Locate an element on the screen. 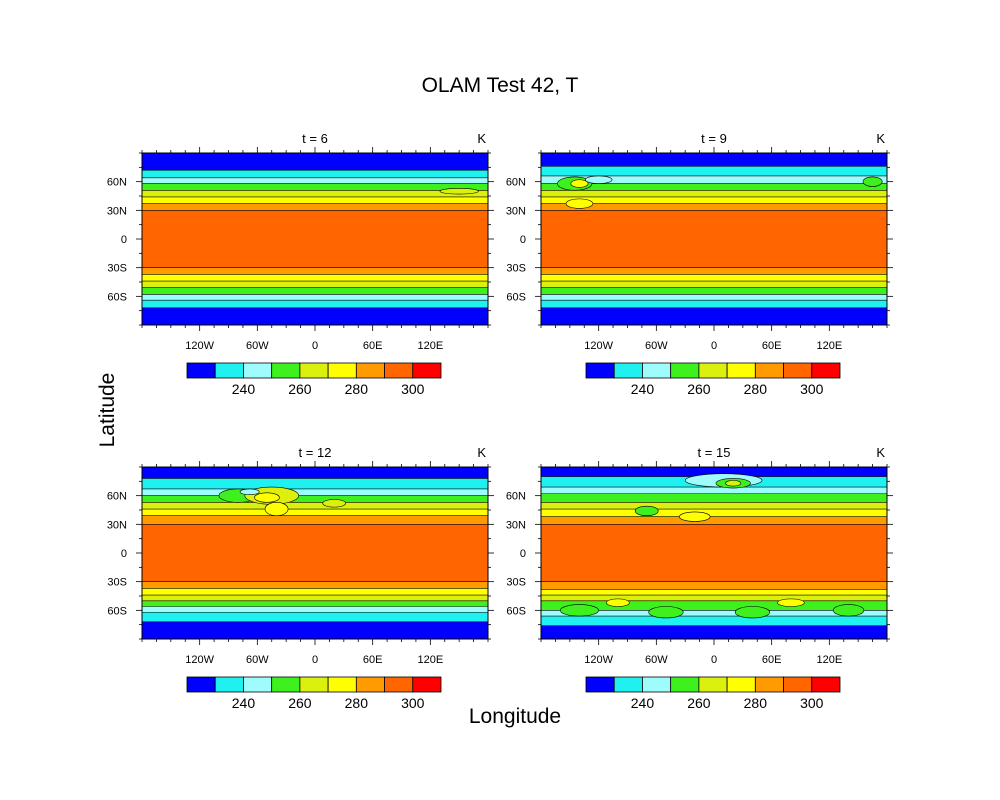  y-tick-label: 0 is located at coordinates (124, 554).